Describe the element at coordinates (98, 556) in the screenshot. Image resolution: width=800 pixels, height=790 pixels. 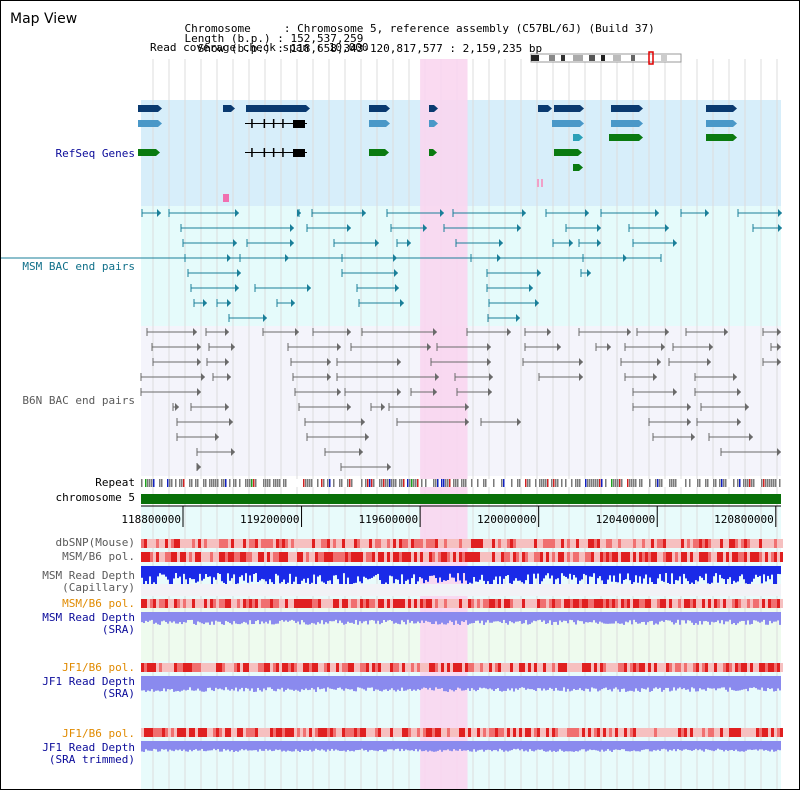
I see `track-label-msm-b6-pol: MSM/B6 pol.` at that location.